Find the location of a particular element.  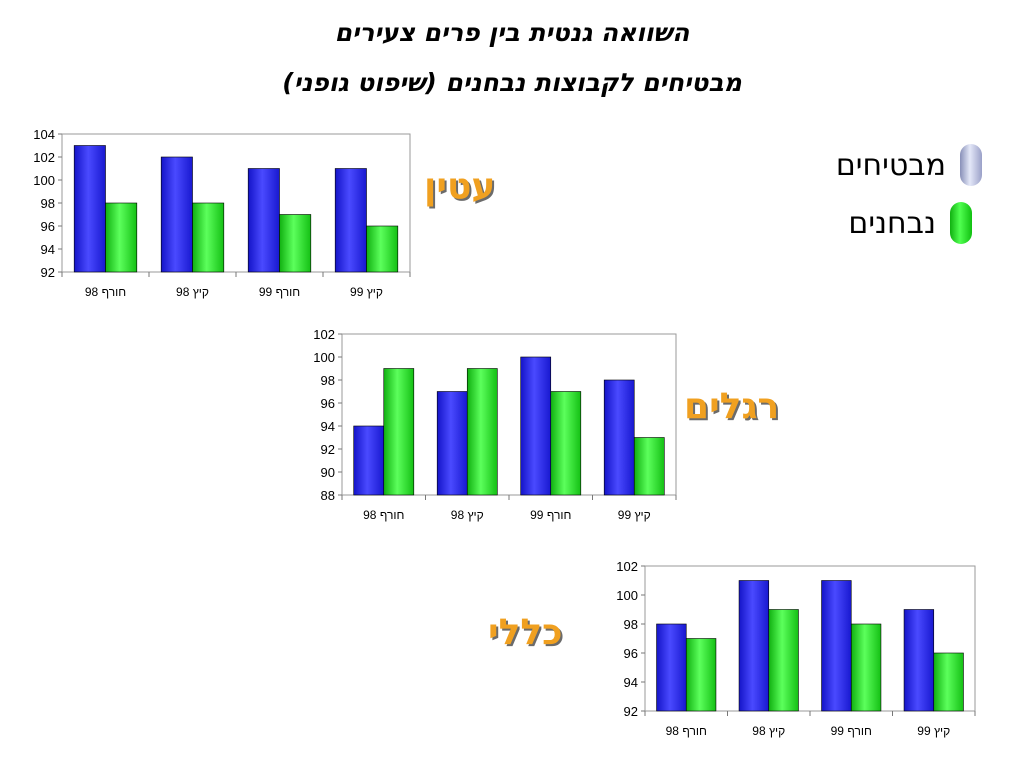

chart-title-overall: כללי is located at coordinates (525, 632).